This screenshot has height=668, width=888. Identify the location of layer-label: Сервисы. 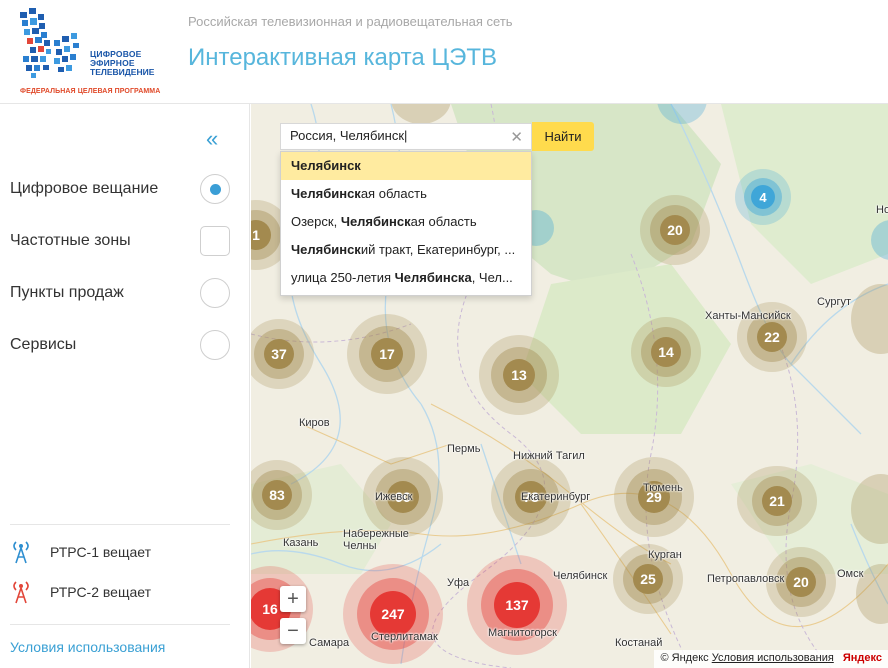
(43, 344).